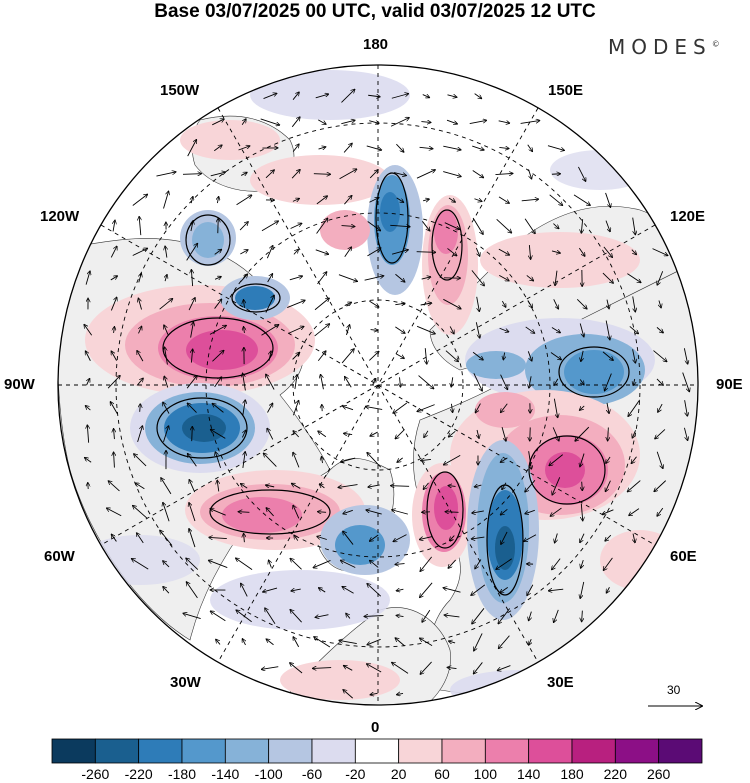 The image size is (750, 783). I want to click on anomaly-low-nw, so click(208, 240).